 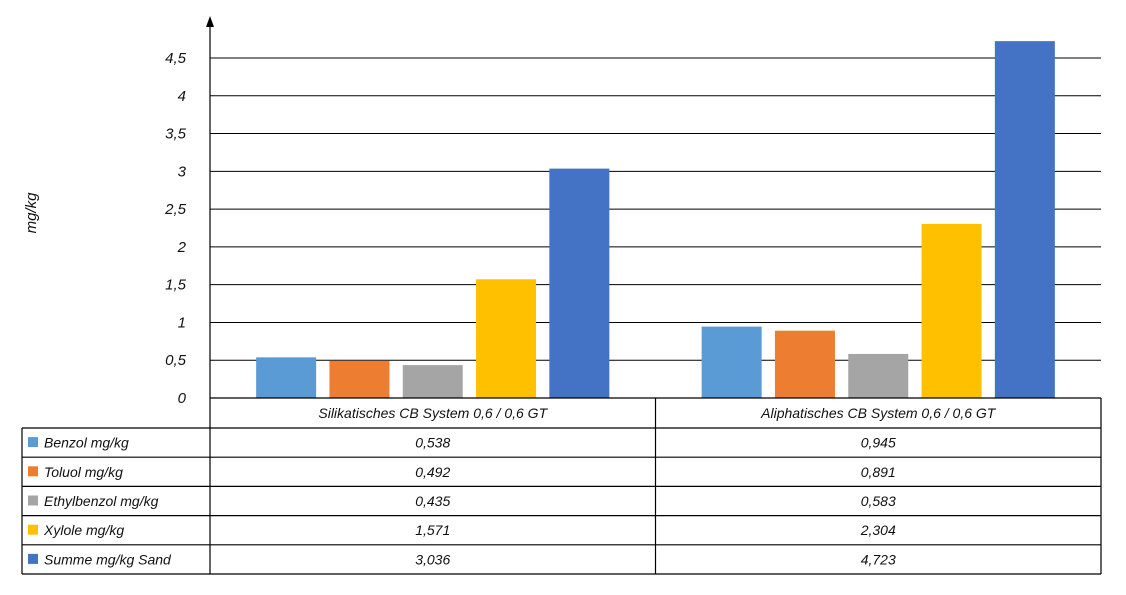 What do you see at coordinates (432, 443) in the screenshot?
I see `data-label: 0,538` at bounding box center [432, 443].